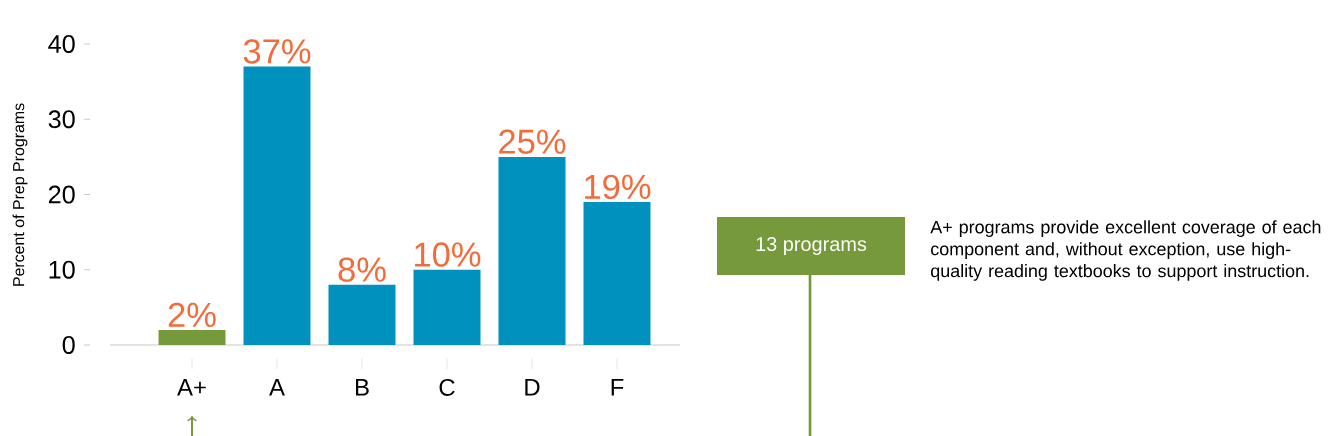 The image size is (1331, 436). What do you see at coordinates (618, 187) in the screenshot?
I see `data-label: 19%` at bounding box center [618, 187].